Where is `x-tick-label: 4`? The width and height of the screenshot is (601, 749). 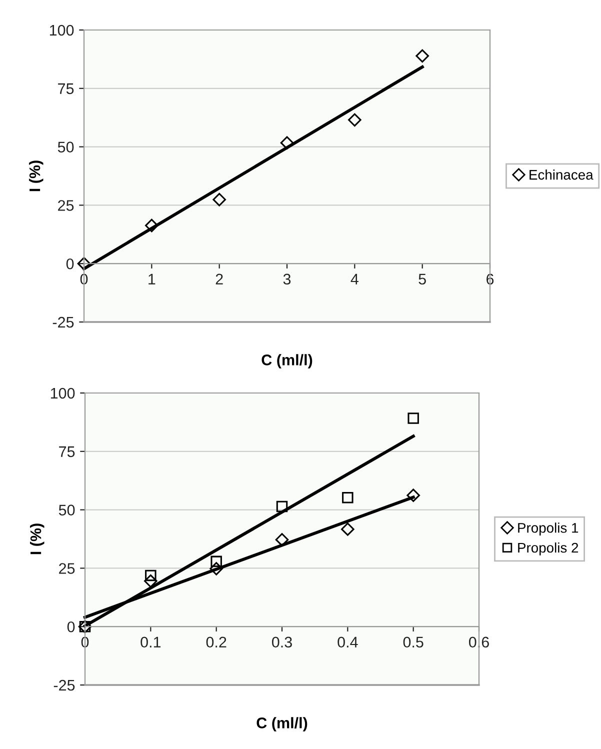
x-tick-label: 4 is located at coordinates (354, 279).